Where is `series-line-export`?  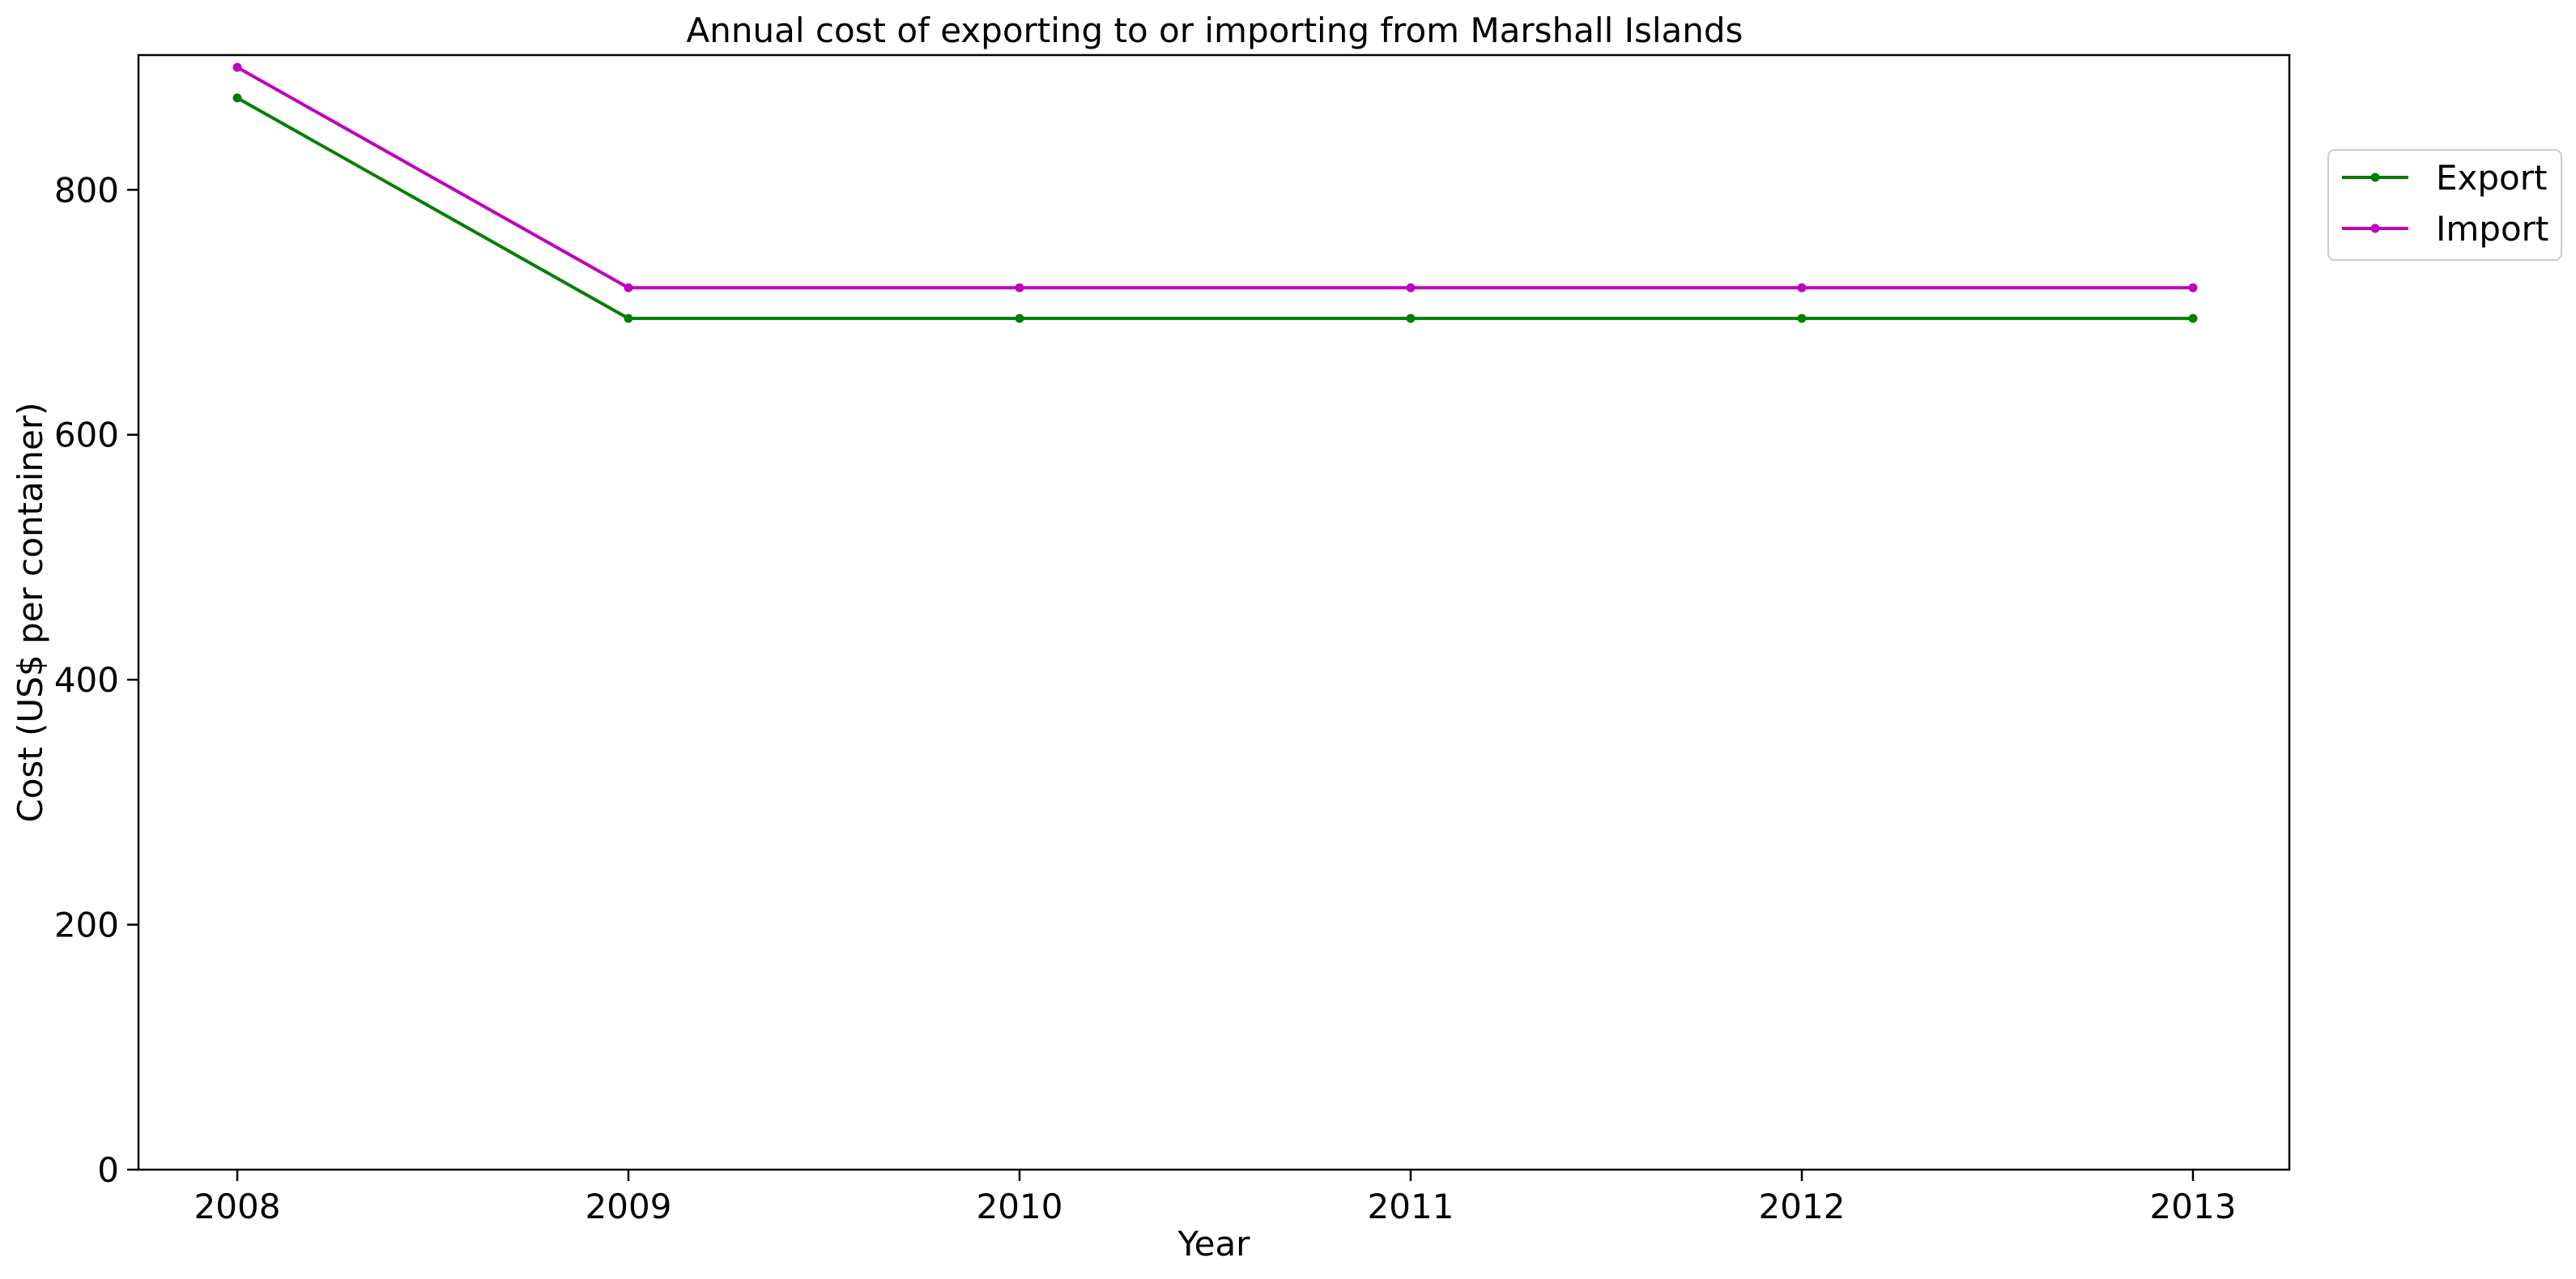 series-line-export is located at coordinates (1214, 208).